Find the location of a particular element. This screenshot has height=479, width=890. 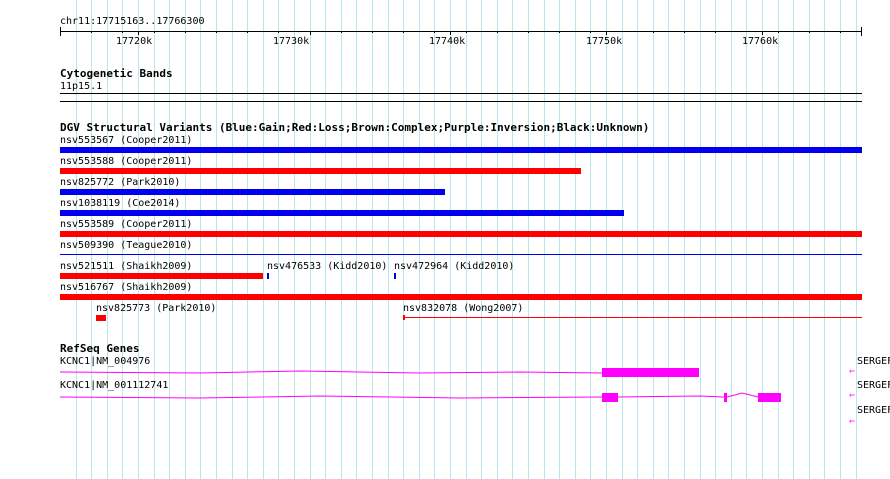

cytoband-label: 11p15.1 is located at coordinates (81, 86).